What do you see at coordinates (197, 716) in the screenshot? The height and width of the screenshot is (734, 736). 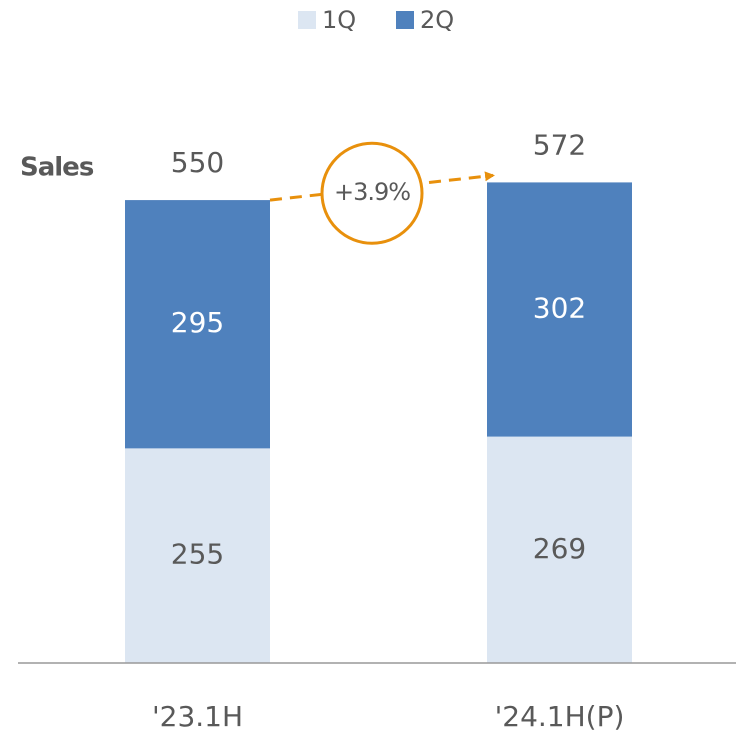 I see `x-tick-label: '23.1H` at bounding box center [197, 716].